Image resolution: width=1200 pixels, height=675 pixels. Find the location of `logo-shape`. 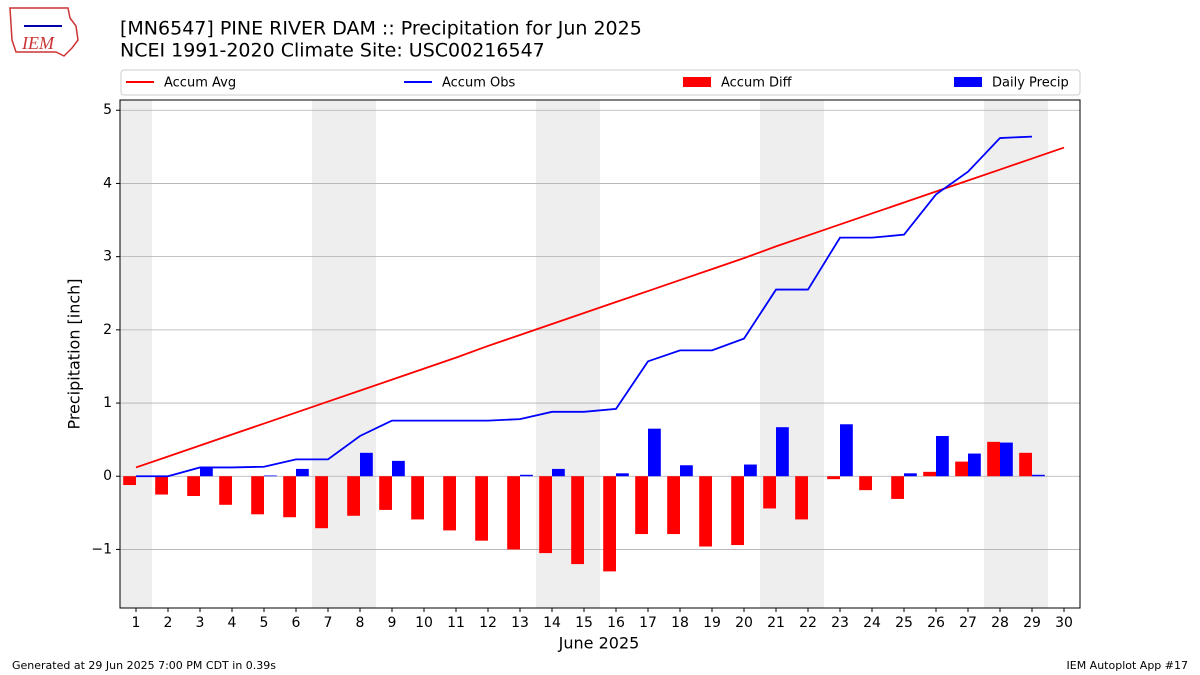

logo-shape is located at coordinates (44, 32).